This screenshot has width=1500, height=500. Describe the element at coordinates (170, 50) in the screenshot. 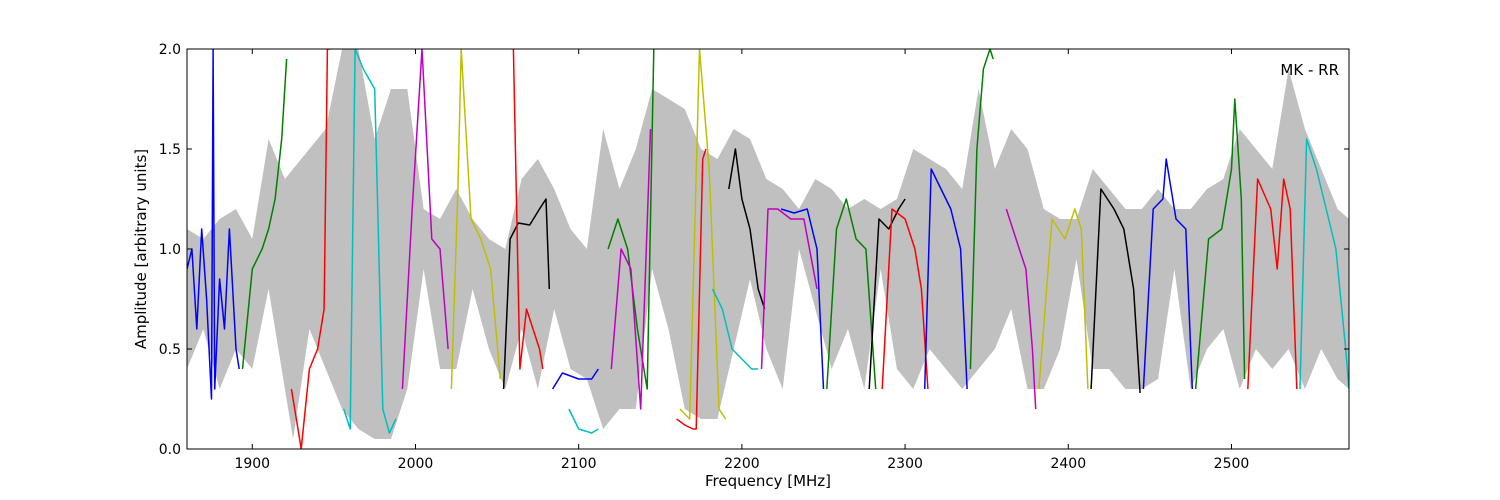

I see `y-tick-label: 2.0` at that location.